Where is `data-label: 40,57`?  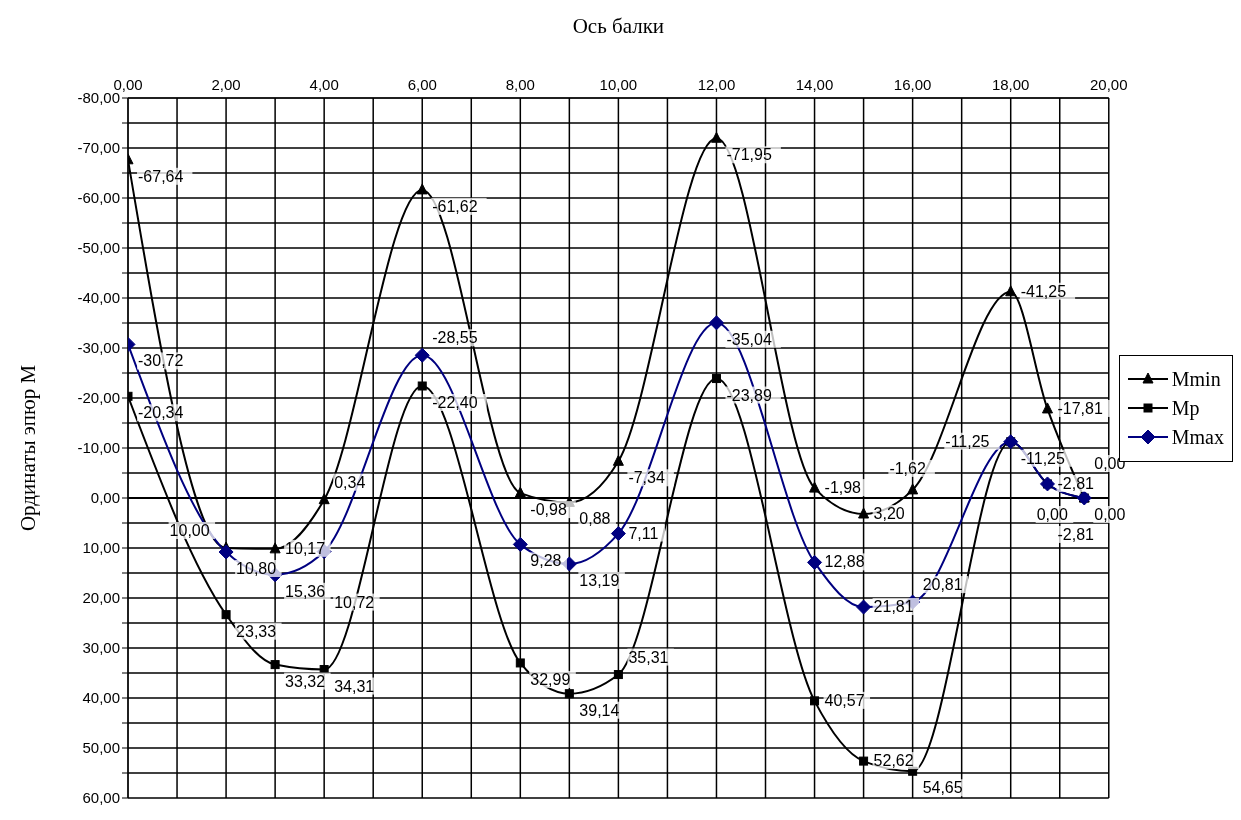 data-label: 40,57 is located at coordinates (844, 700).